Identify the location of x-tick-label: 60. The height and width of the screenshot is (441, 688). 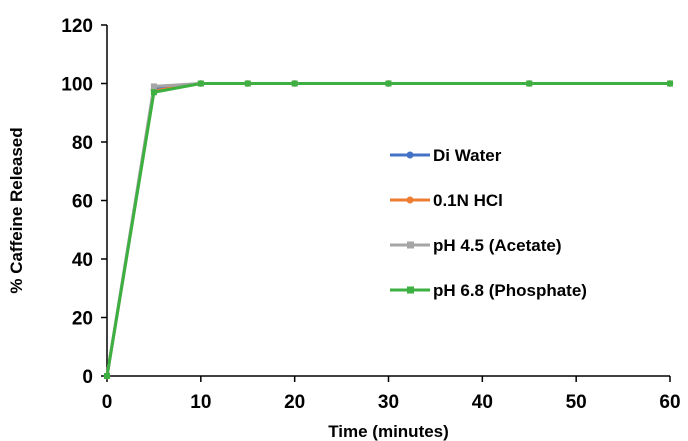
(669, 402).